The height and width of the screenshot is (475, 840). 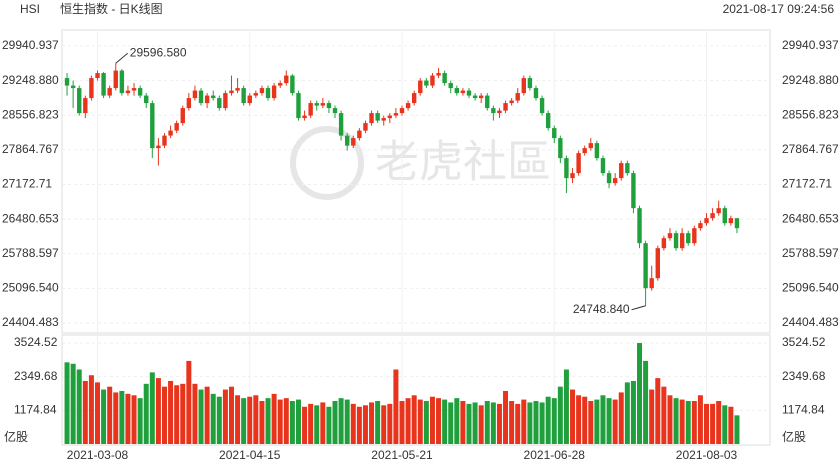 I want to click on volume-unit: 亿股, so click(x=16, y=436).